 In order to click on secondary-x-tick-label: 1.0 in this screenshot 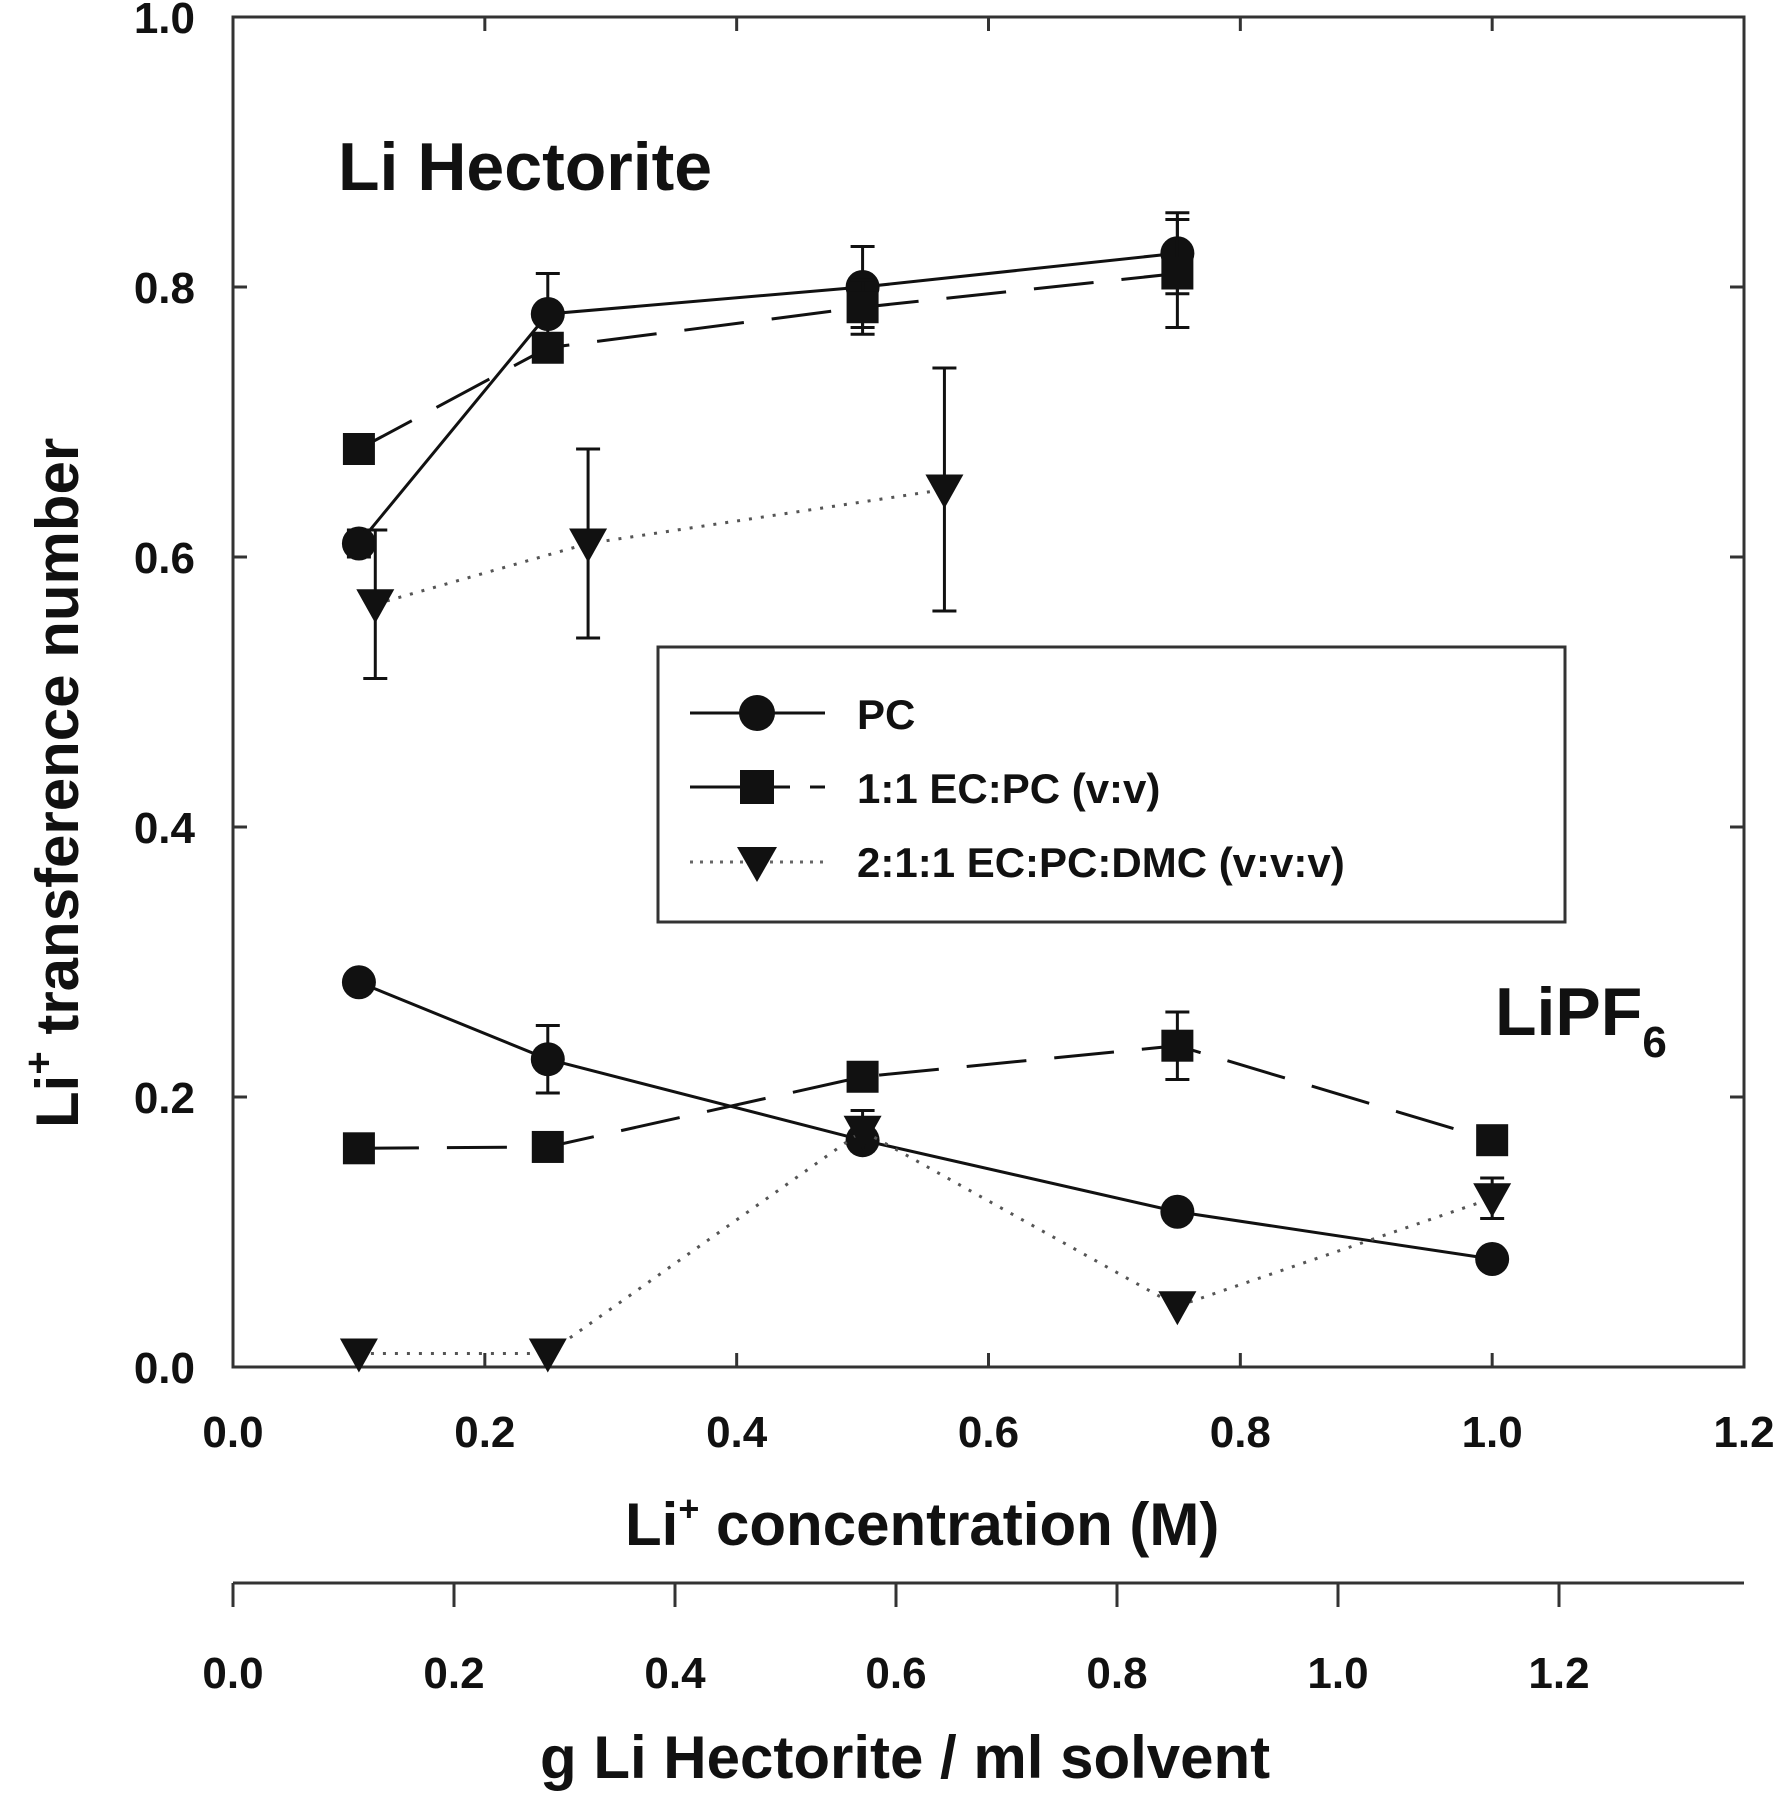, I will do `click(1337, 1673)`.